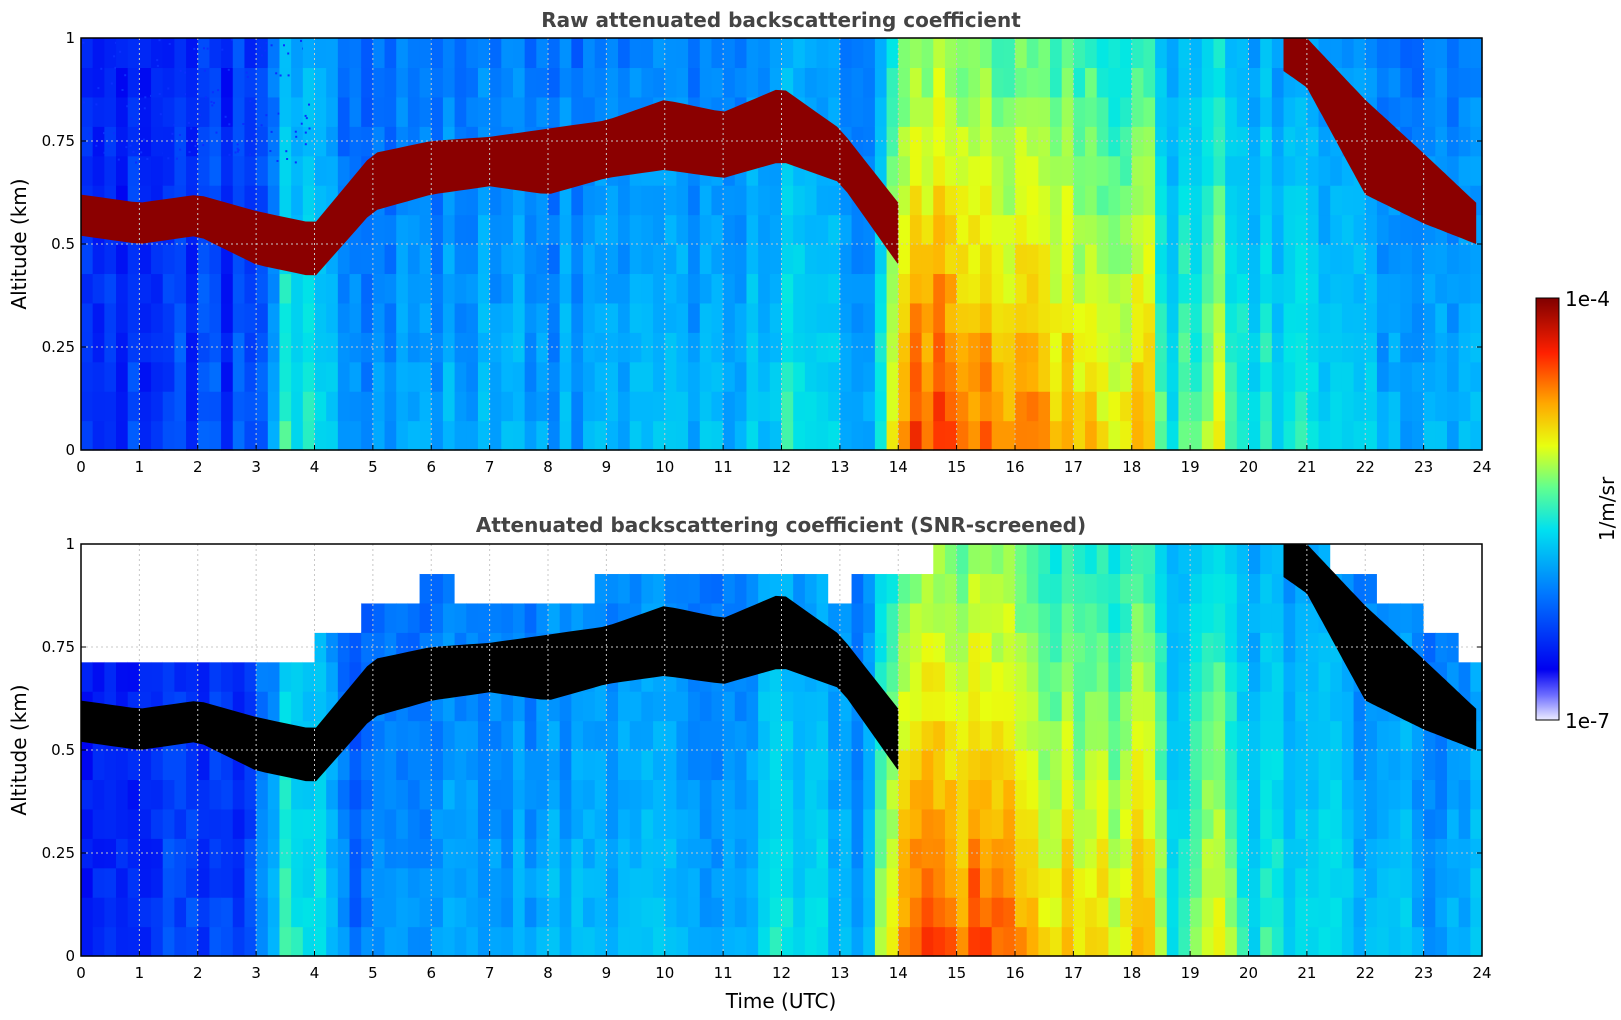  I want to click on x-tick-label: 18, so click(1131, 467).